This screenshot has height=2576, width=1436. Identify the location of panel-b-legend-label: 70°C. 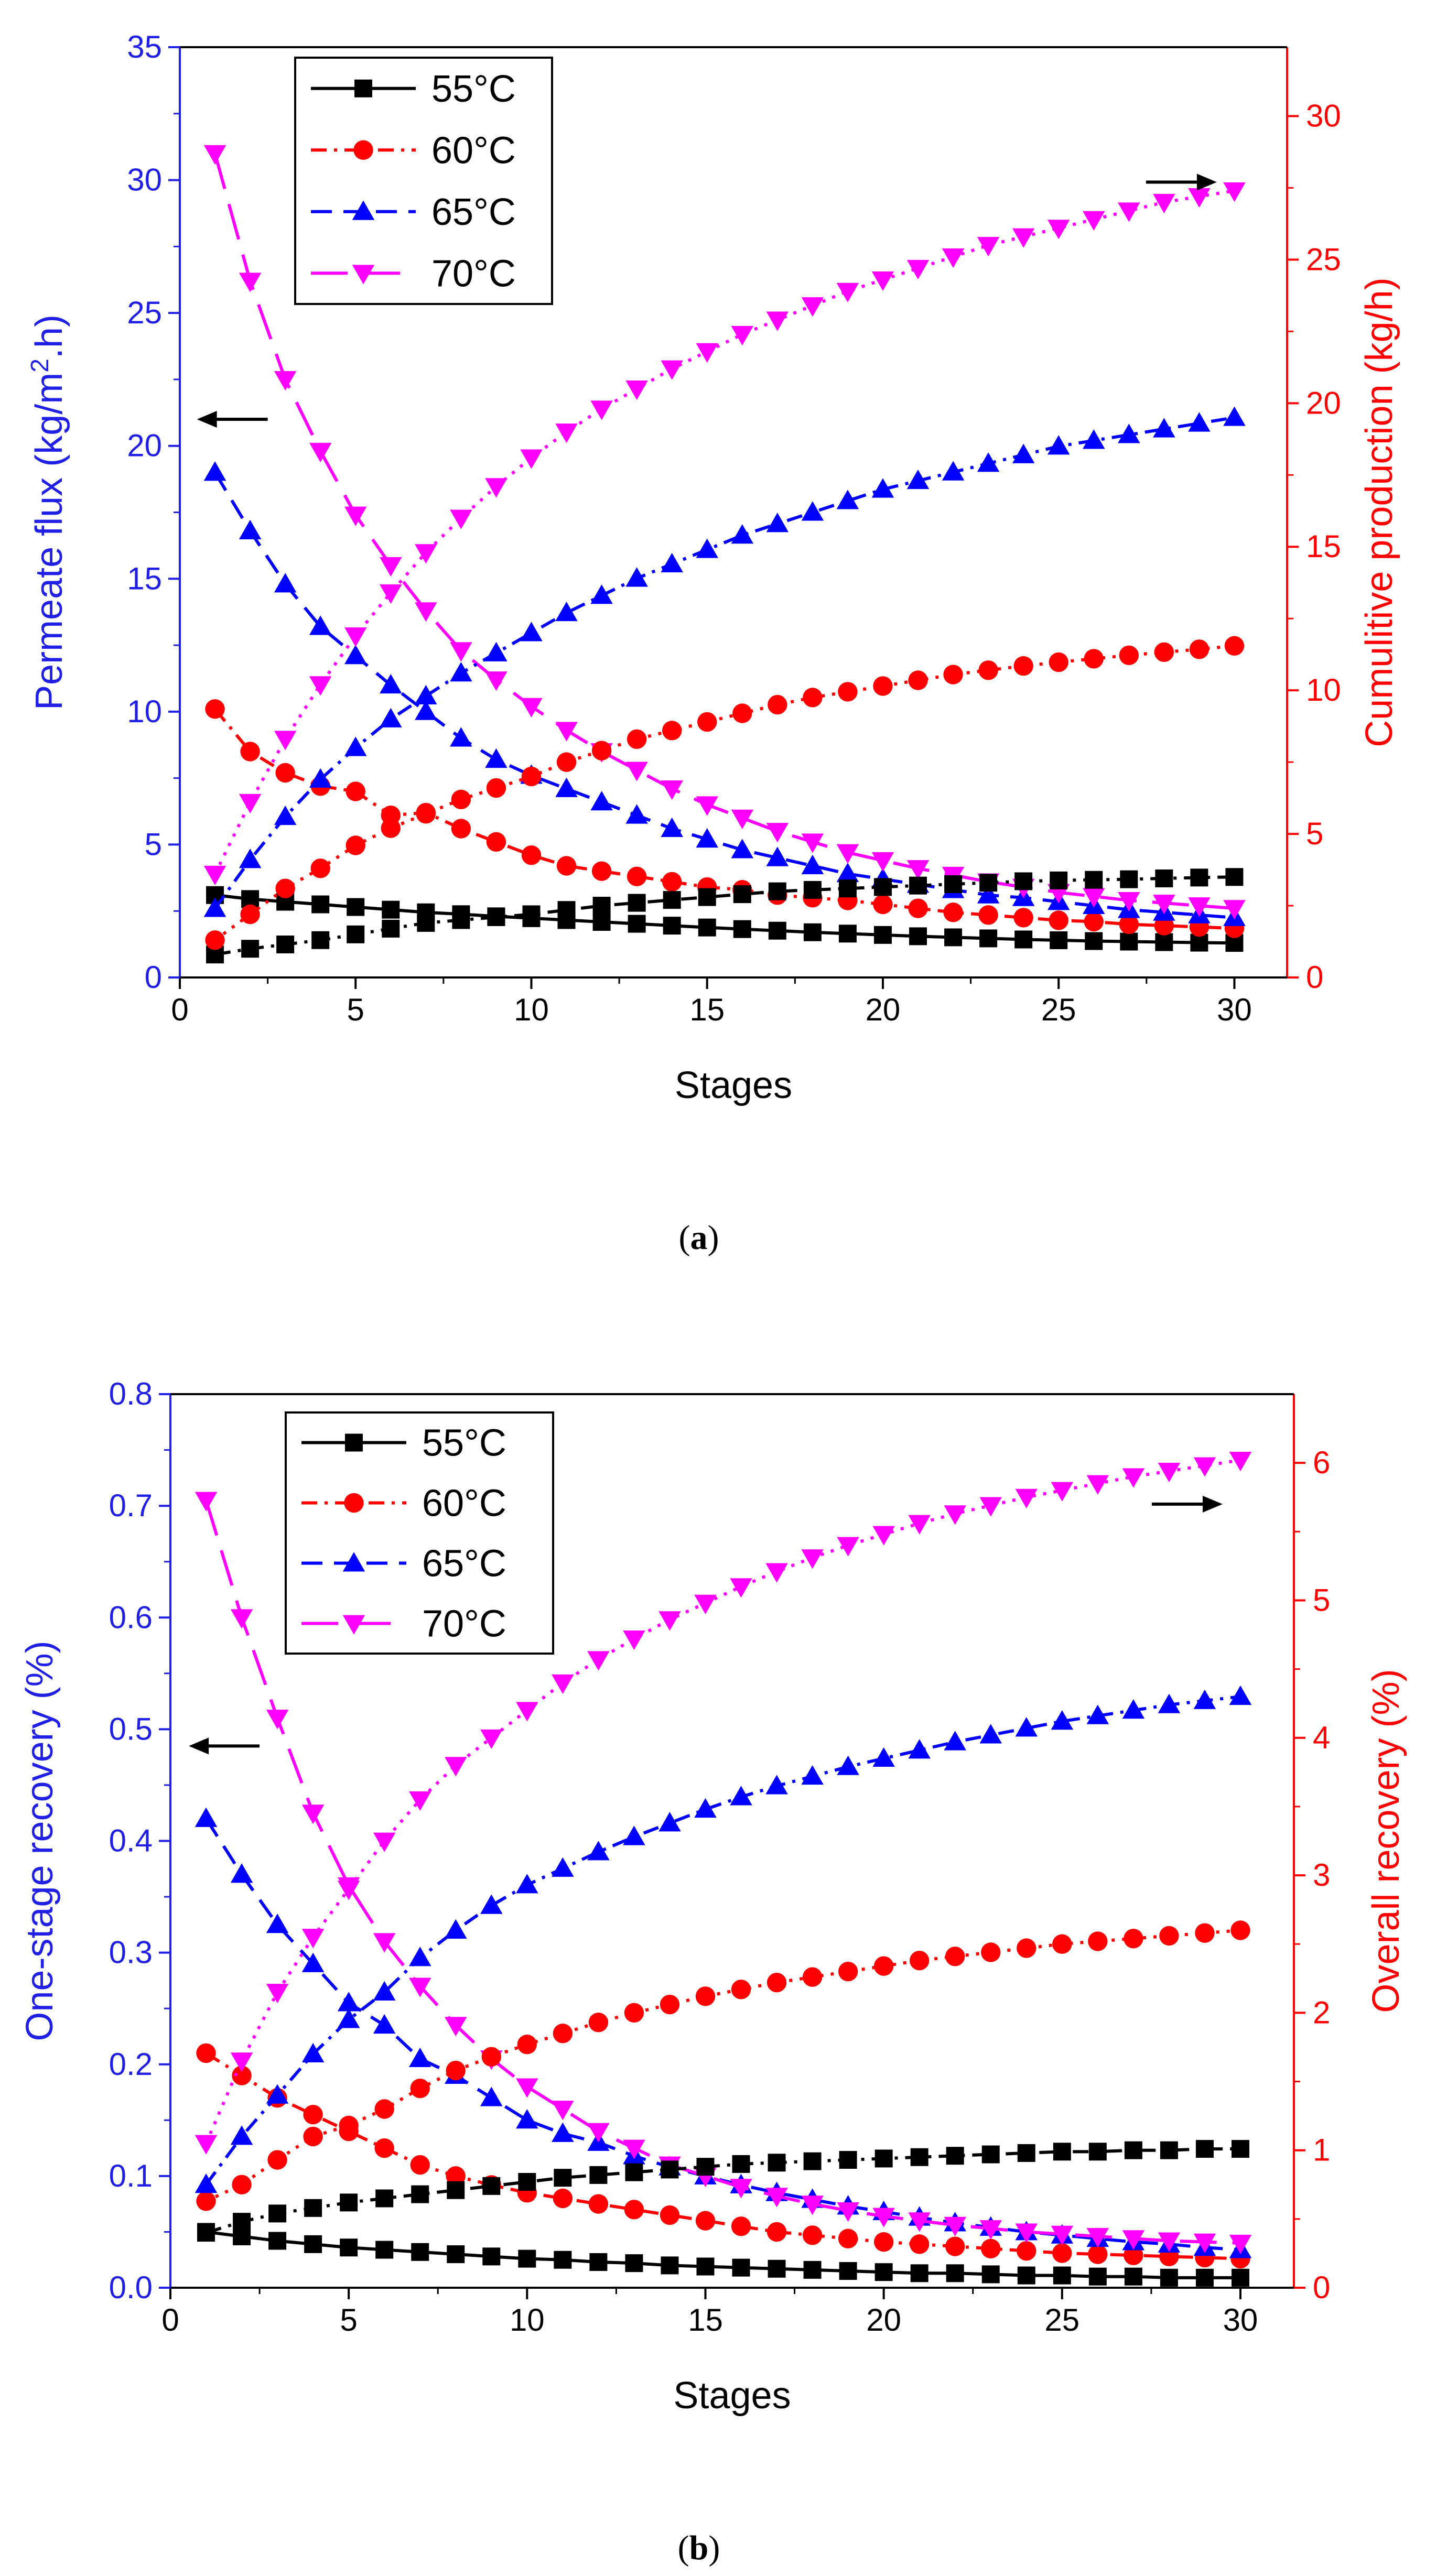
(464, 1624).